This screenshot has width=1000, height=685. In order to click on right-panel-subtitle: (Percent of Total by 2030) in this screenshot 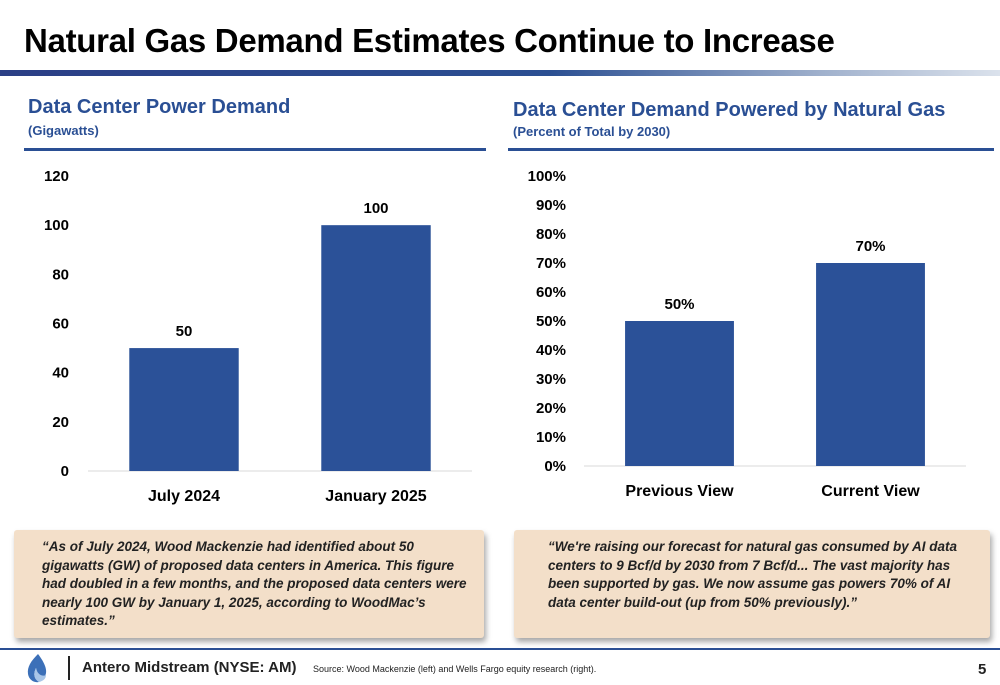, I will do `click(592, 131)`.